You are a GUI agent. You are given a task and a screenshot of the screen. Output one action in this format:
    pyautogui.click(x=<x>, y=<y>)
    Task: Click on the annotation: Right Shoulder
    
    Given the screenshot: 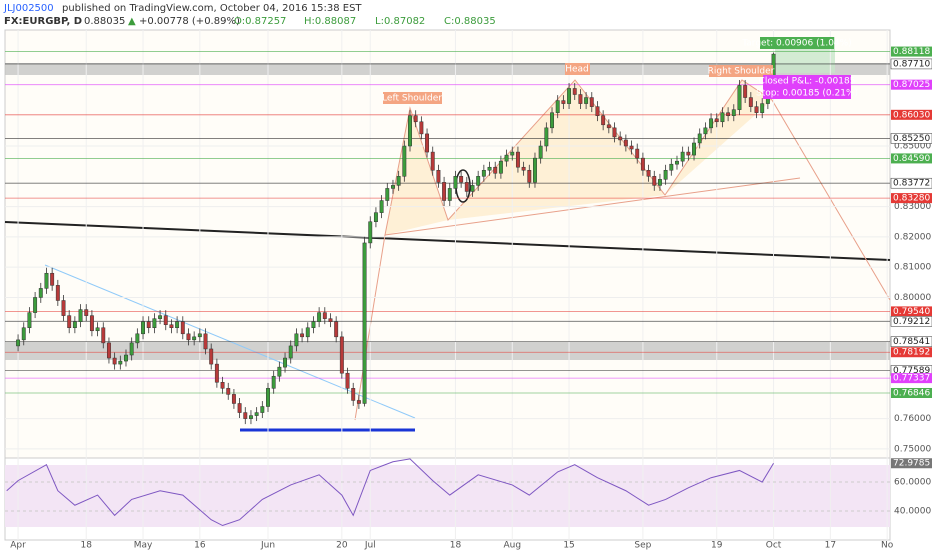 What is the action you would take?
    pyautogui.click(x=741, y=72)
    